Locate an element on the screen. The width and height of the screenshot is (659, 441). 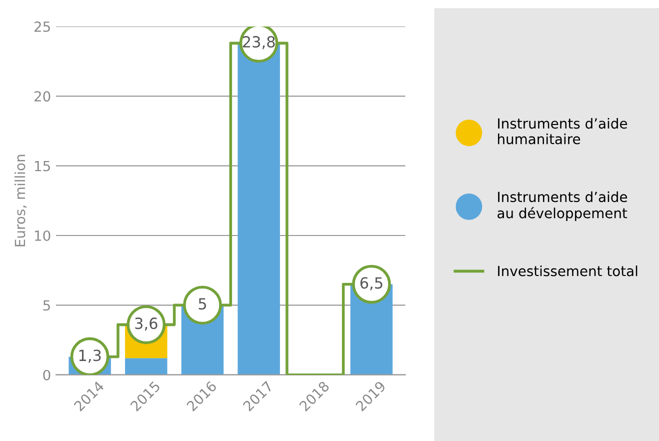
data-label: 23,8 is located at coordinates (258, 43).